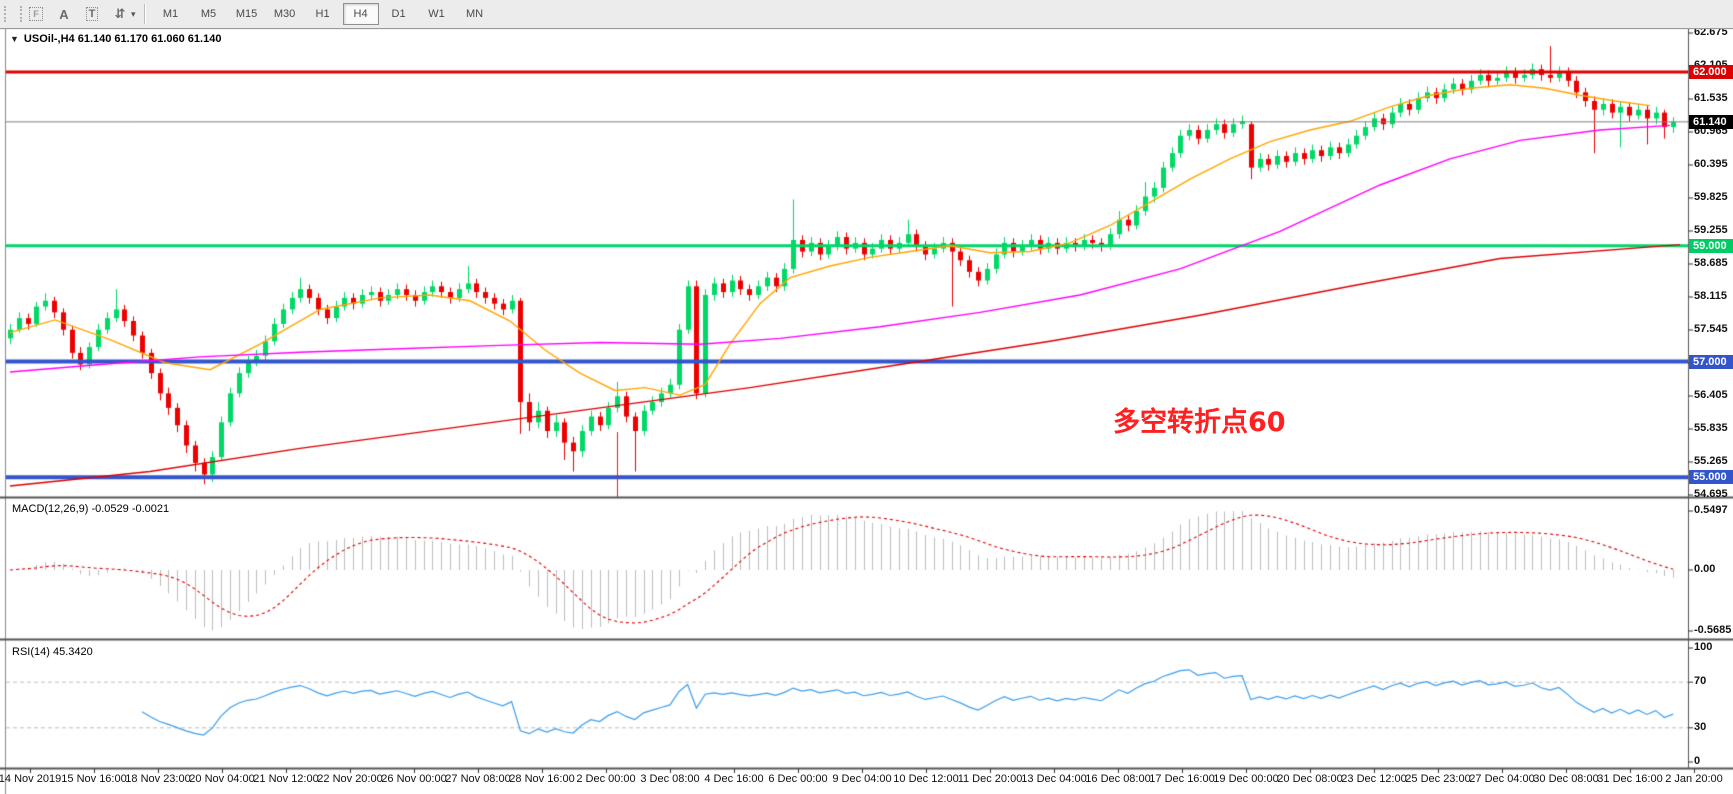  What do you see at coordinates (1711, 32) in the screenshot?
I see `price-tick-label: 62.675` at bounding box center [1711, 32].